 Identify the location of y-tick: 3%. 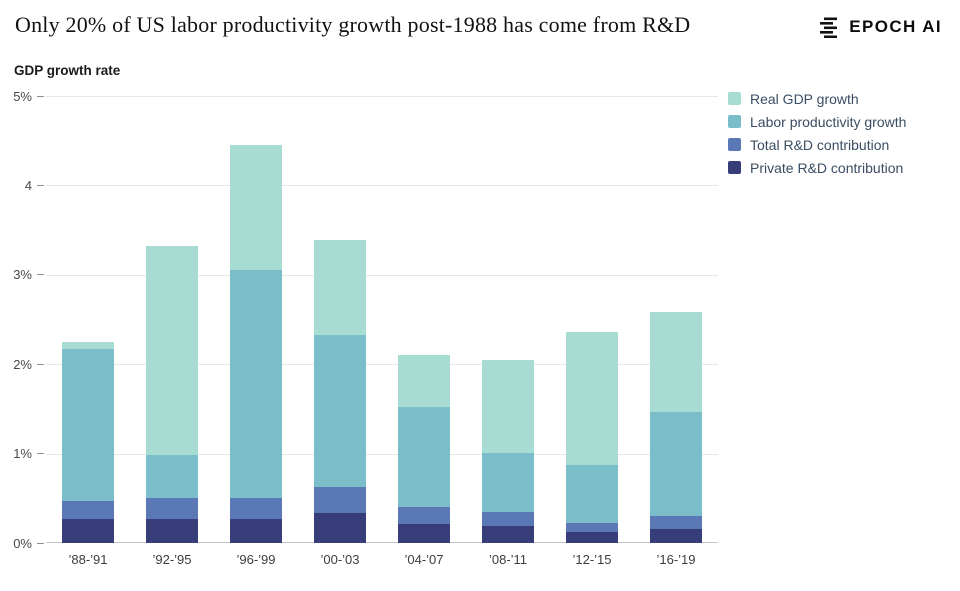
(22, 275).